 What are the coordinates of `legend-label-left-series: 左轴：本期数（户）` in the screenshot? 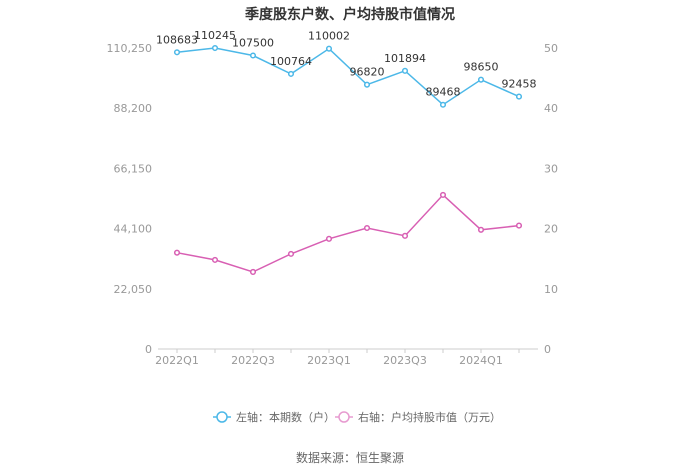 It's located at (285, 417).